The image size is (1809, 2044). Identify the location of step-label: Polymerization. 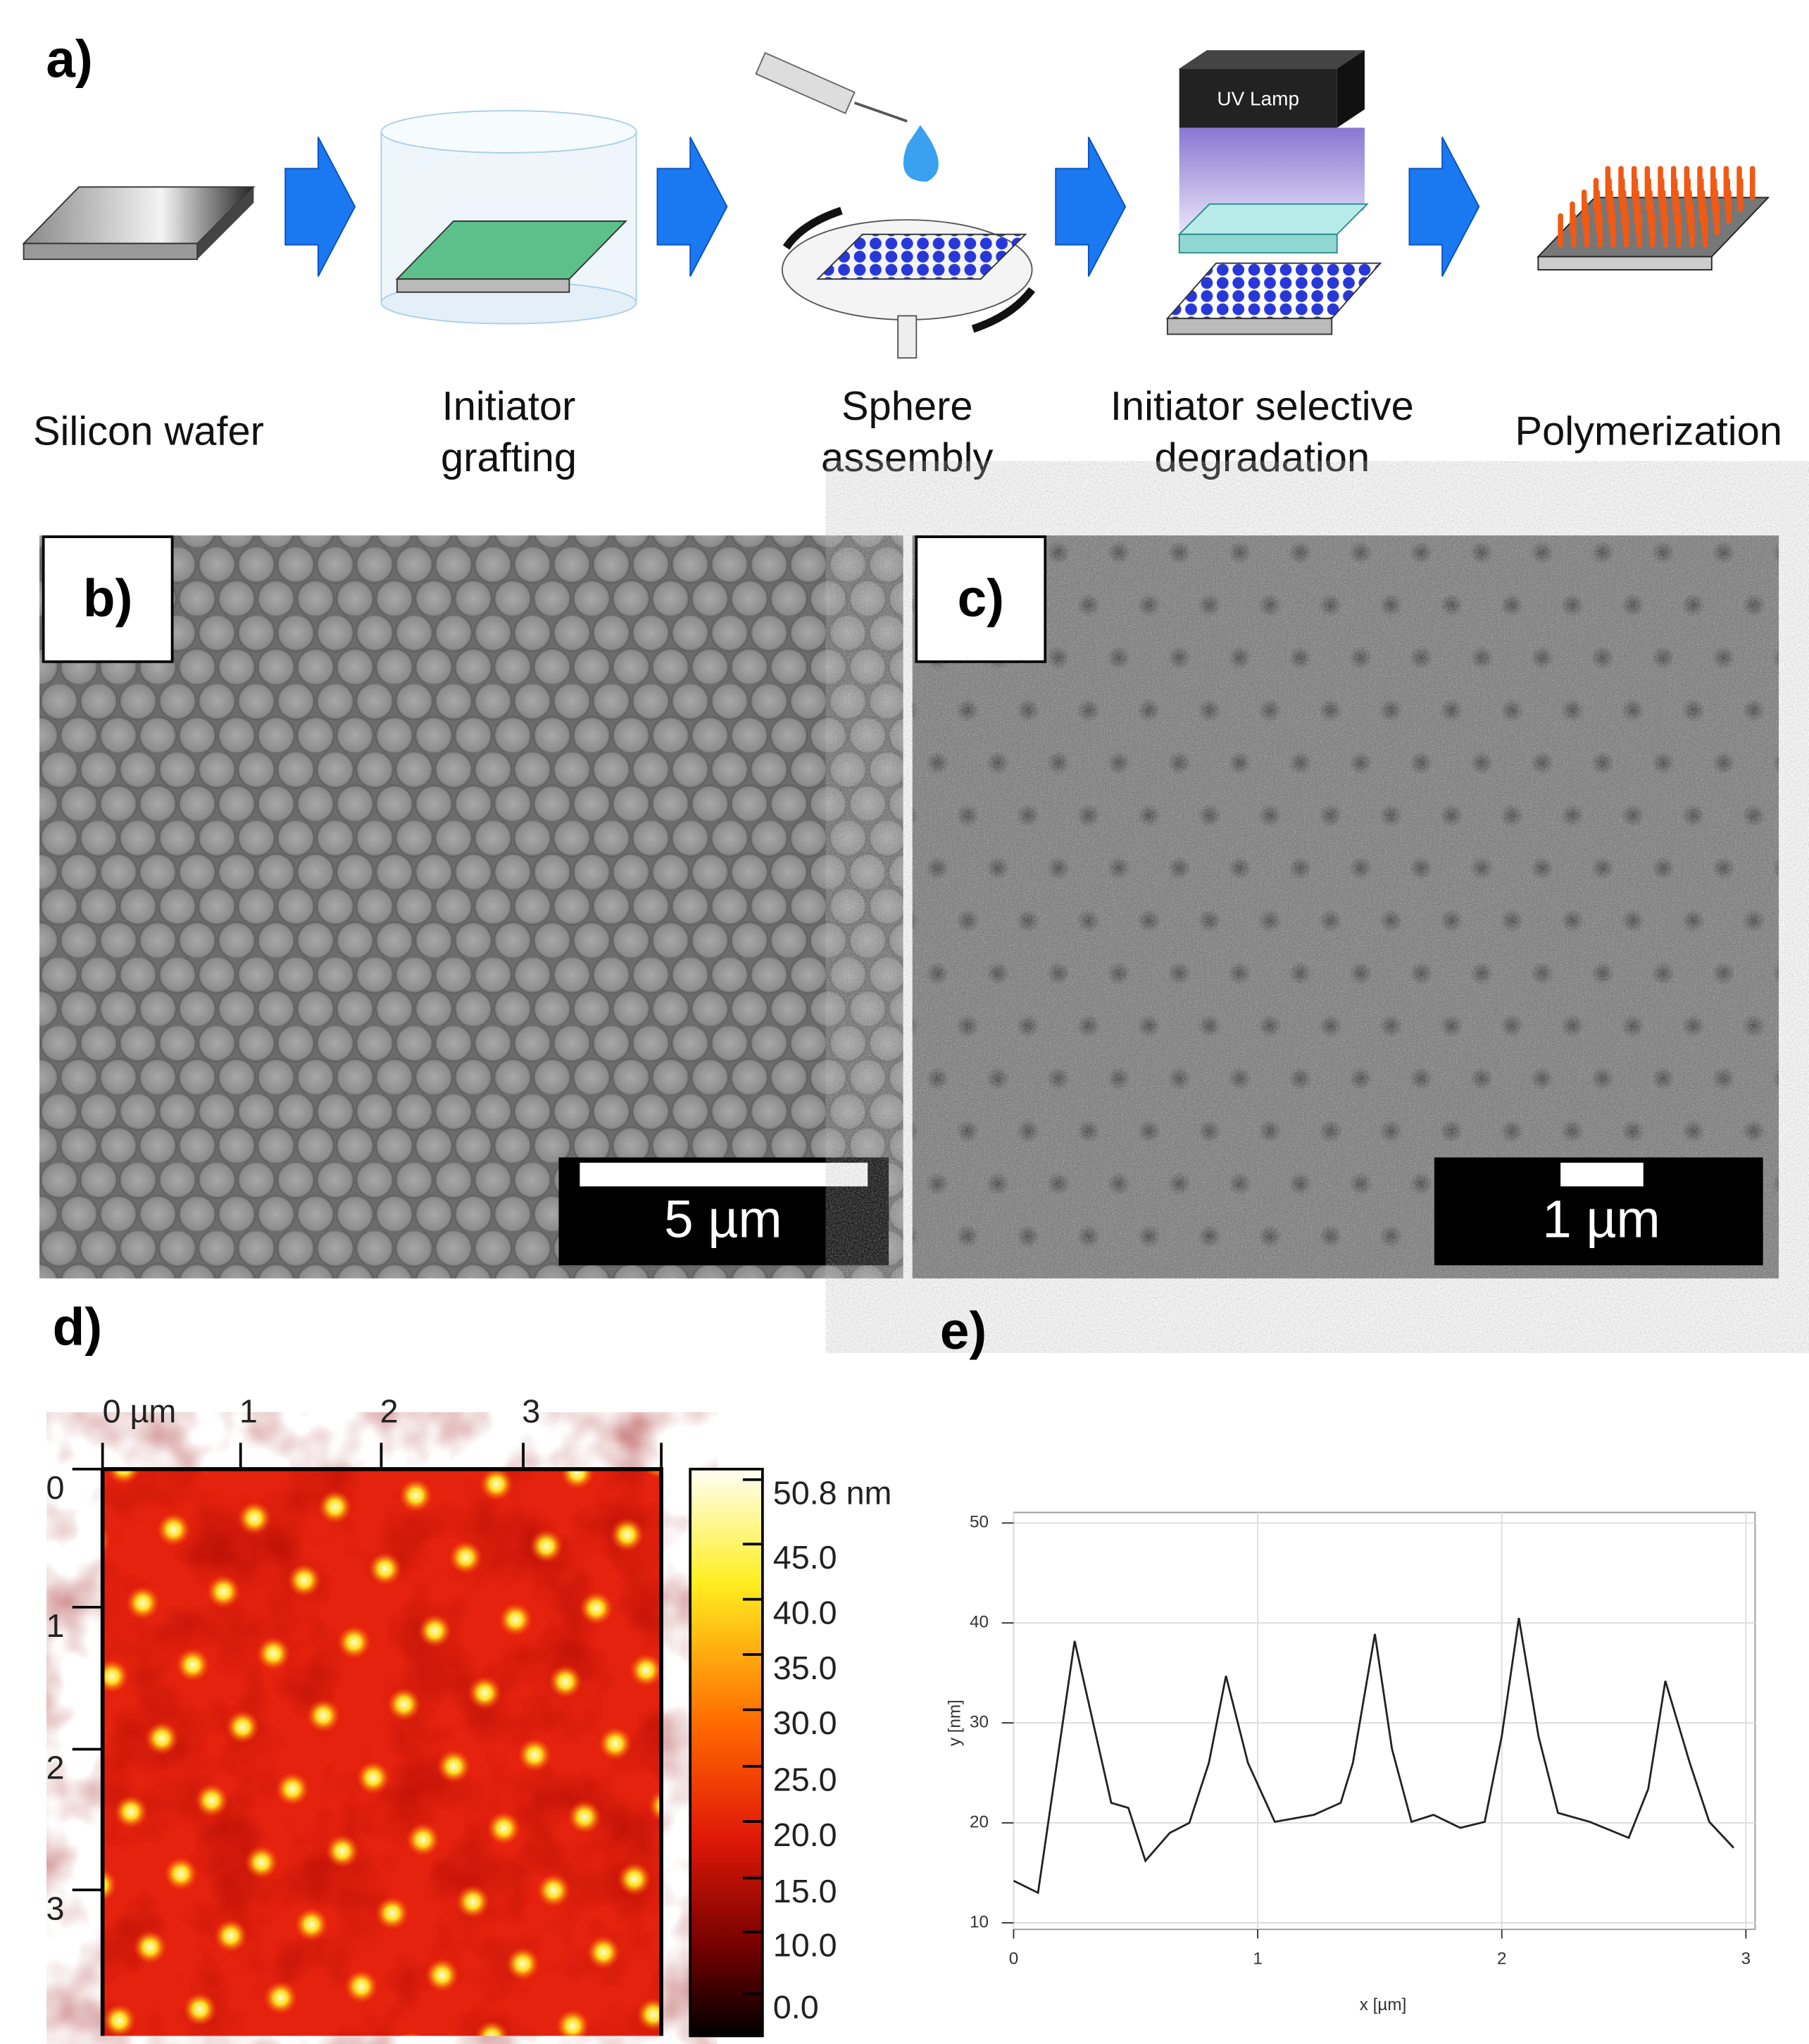
(1648, 431).